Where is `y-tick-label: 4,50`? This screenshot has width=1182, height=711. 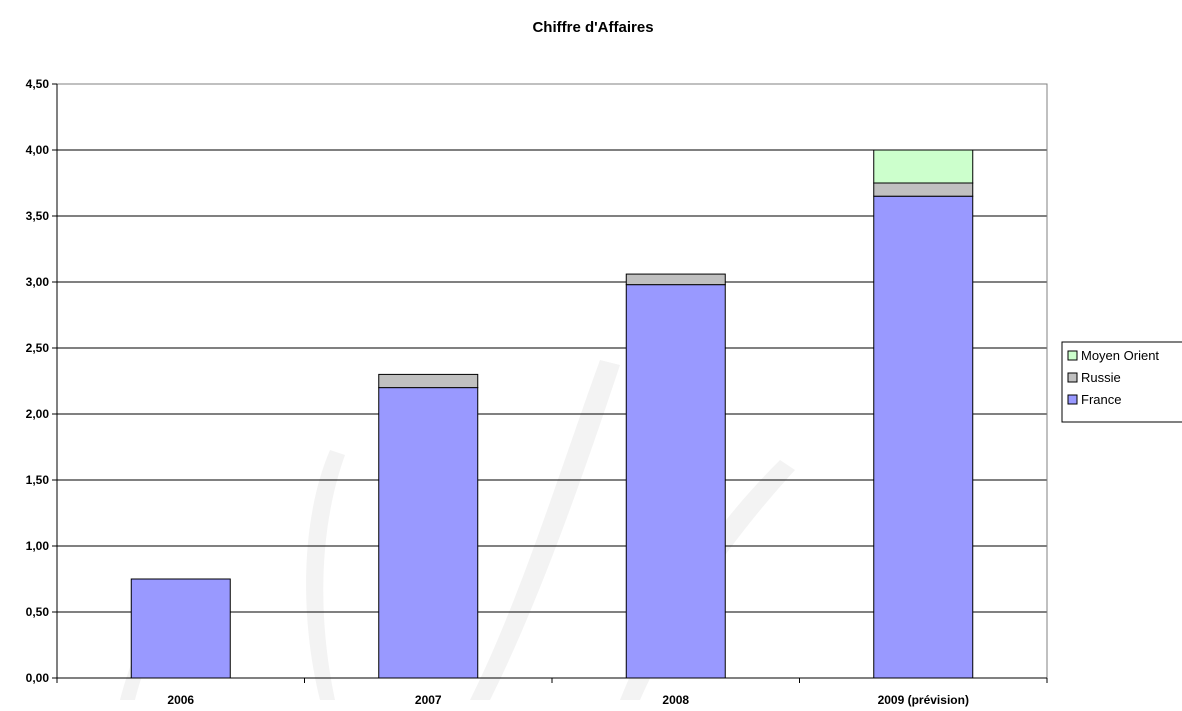
y-tick-label: 4,50 is located at coordinates (38, 84).